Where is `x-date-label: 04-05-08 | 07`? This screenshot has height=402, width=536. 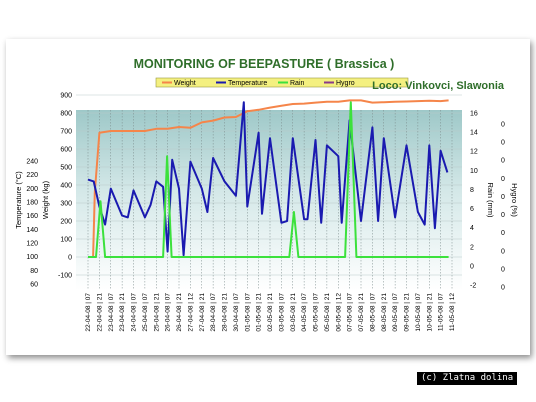
x-date-label: 04-05-08 | 07 is located at coordinates (304, 312).